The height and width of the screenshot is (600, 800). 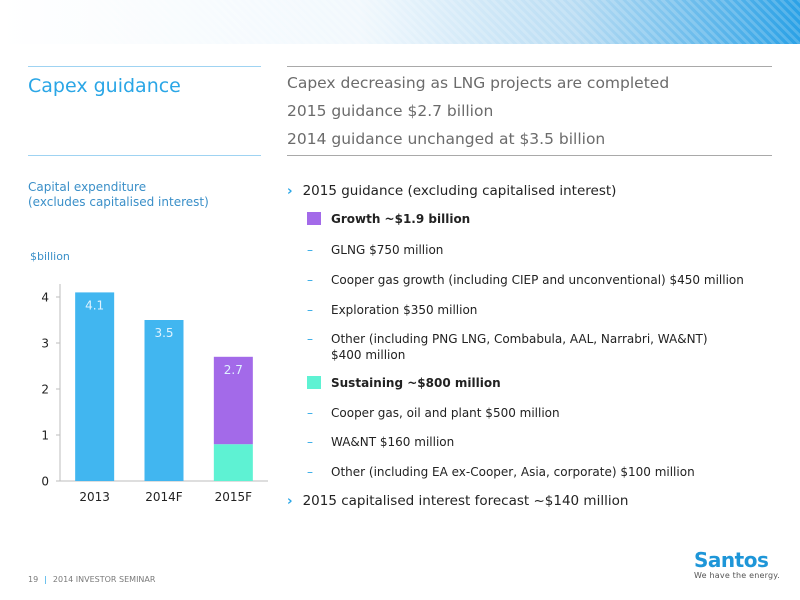 What do you see at coordinates (233, 400) in the screenshot?
I see `bar-2015F-growth` at bounding box center [233, 400].